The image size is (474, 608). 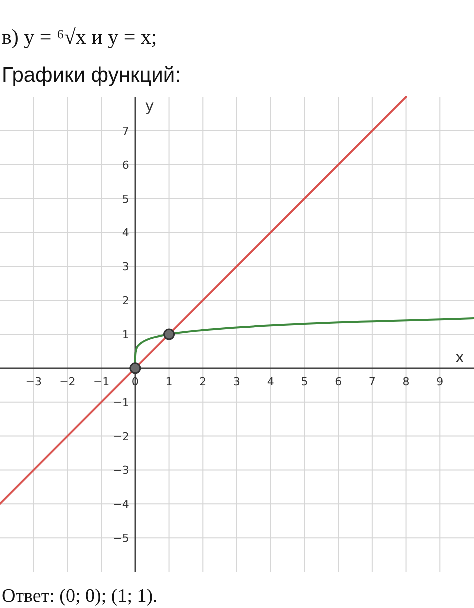 I want to click on y-tick-label: 7, so click(x=126, y=131).